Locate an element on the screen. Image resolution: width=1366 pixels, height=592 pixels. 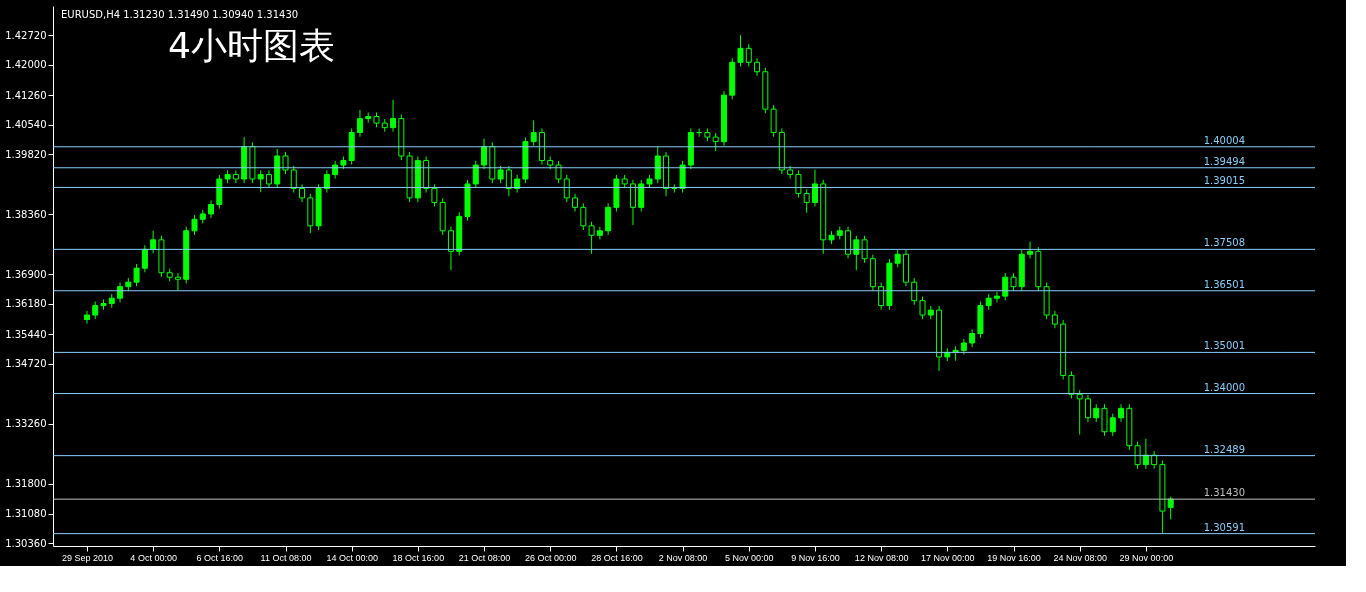
y-tick-label: 1.33260 is located at coordinates (26, 424).